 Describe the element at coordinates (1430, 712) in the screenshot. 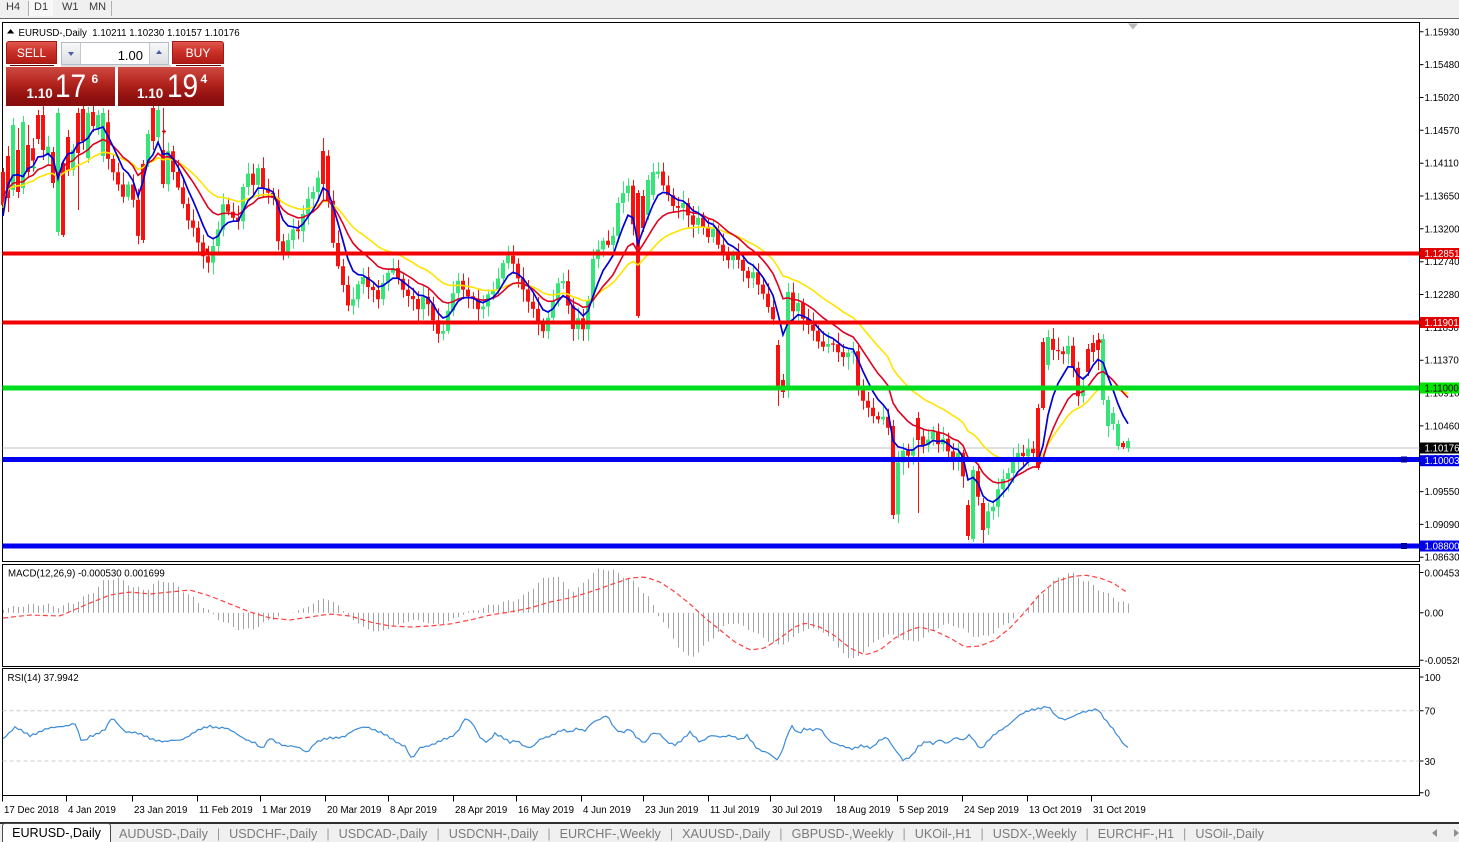

I see `svg-text: 70` at that location.